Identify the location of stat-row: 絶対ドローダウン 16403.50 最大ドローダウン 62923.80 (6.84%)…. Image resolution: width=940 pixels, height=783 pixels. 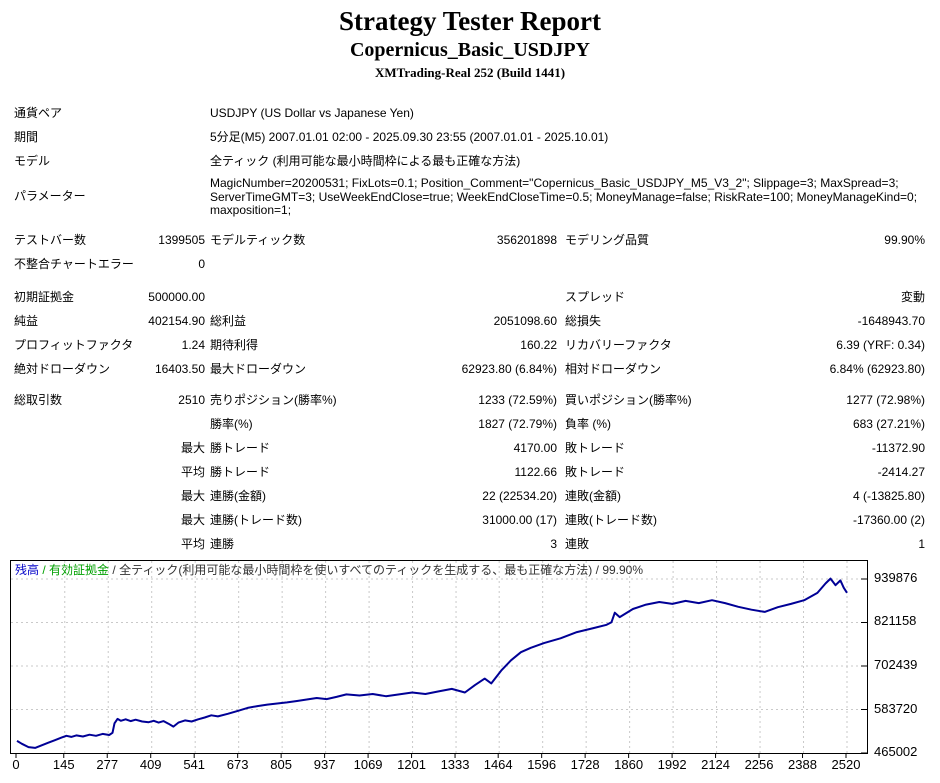
(470, 369).